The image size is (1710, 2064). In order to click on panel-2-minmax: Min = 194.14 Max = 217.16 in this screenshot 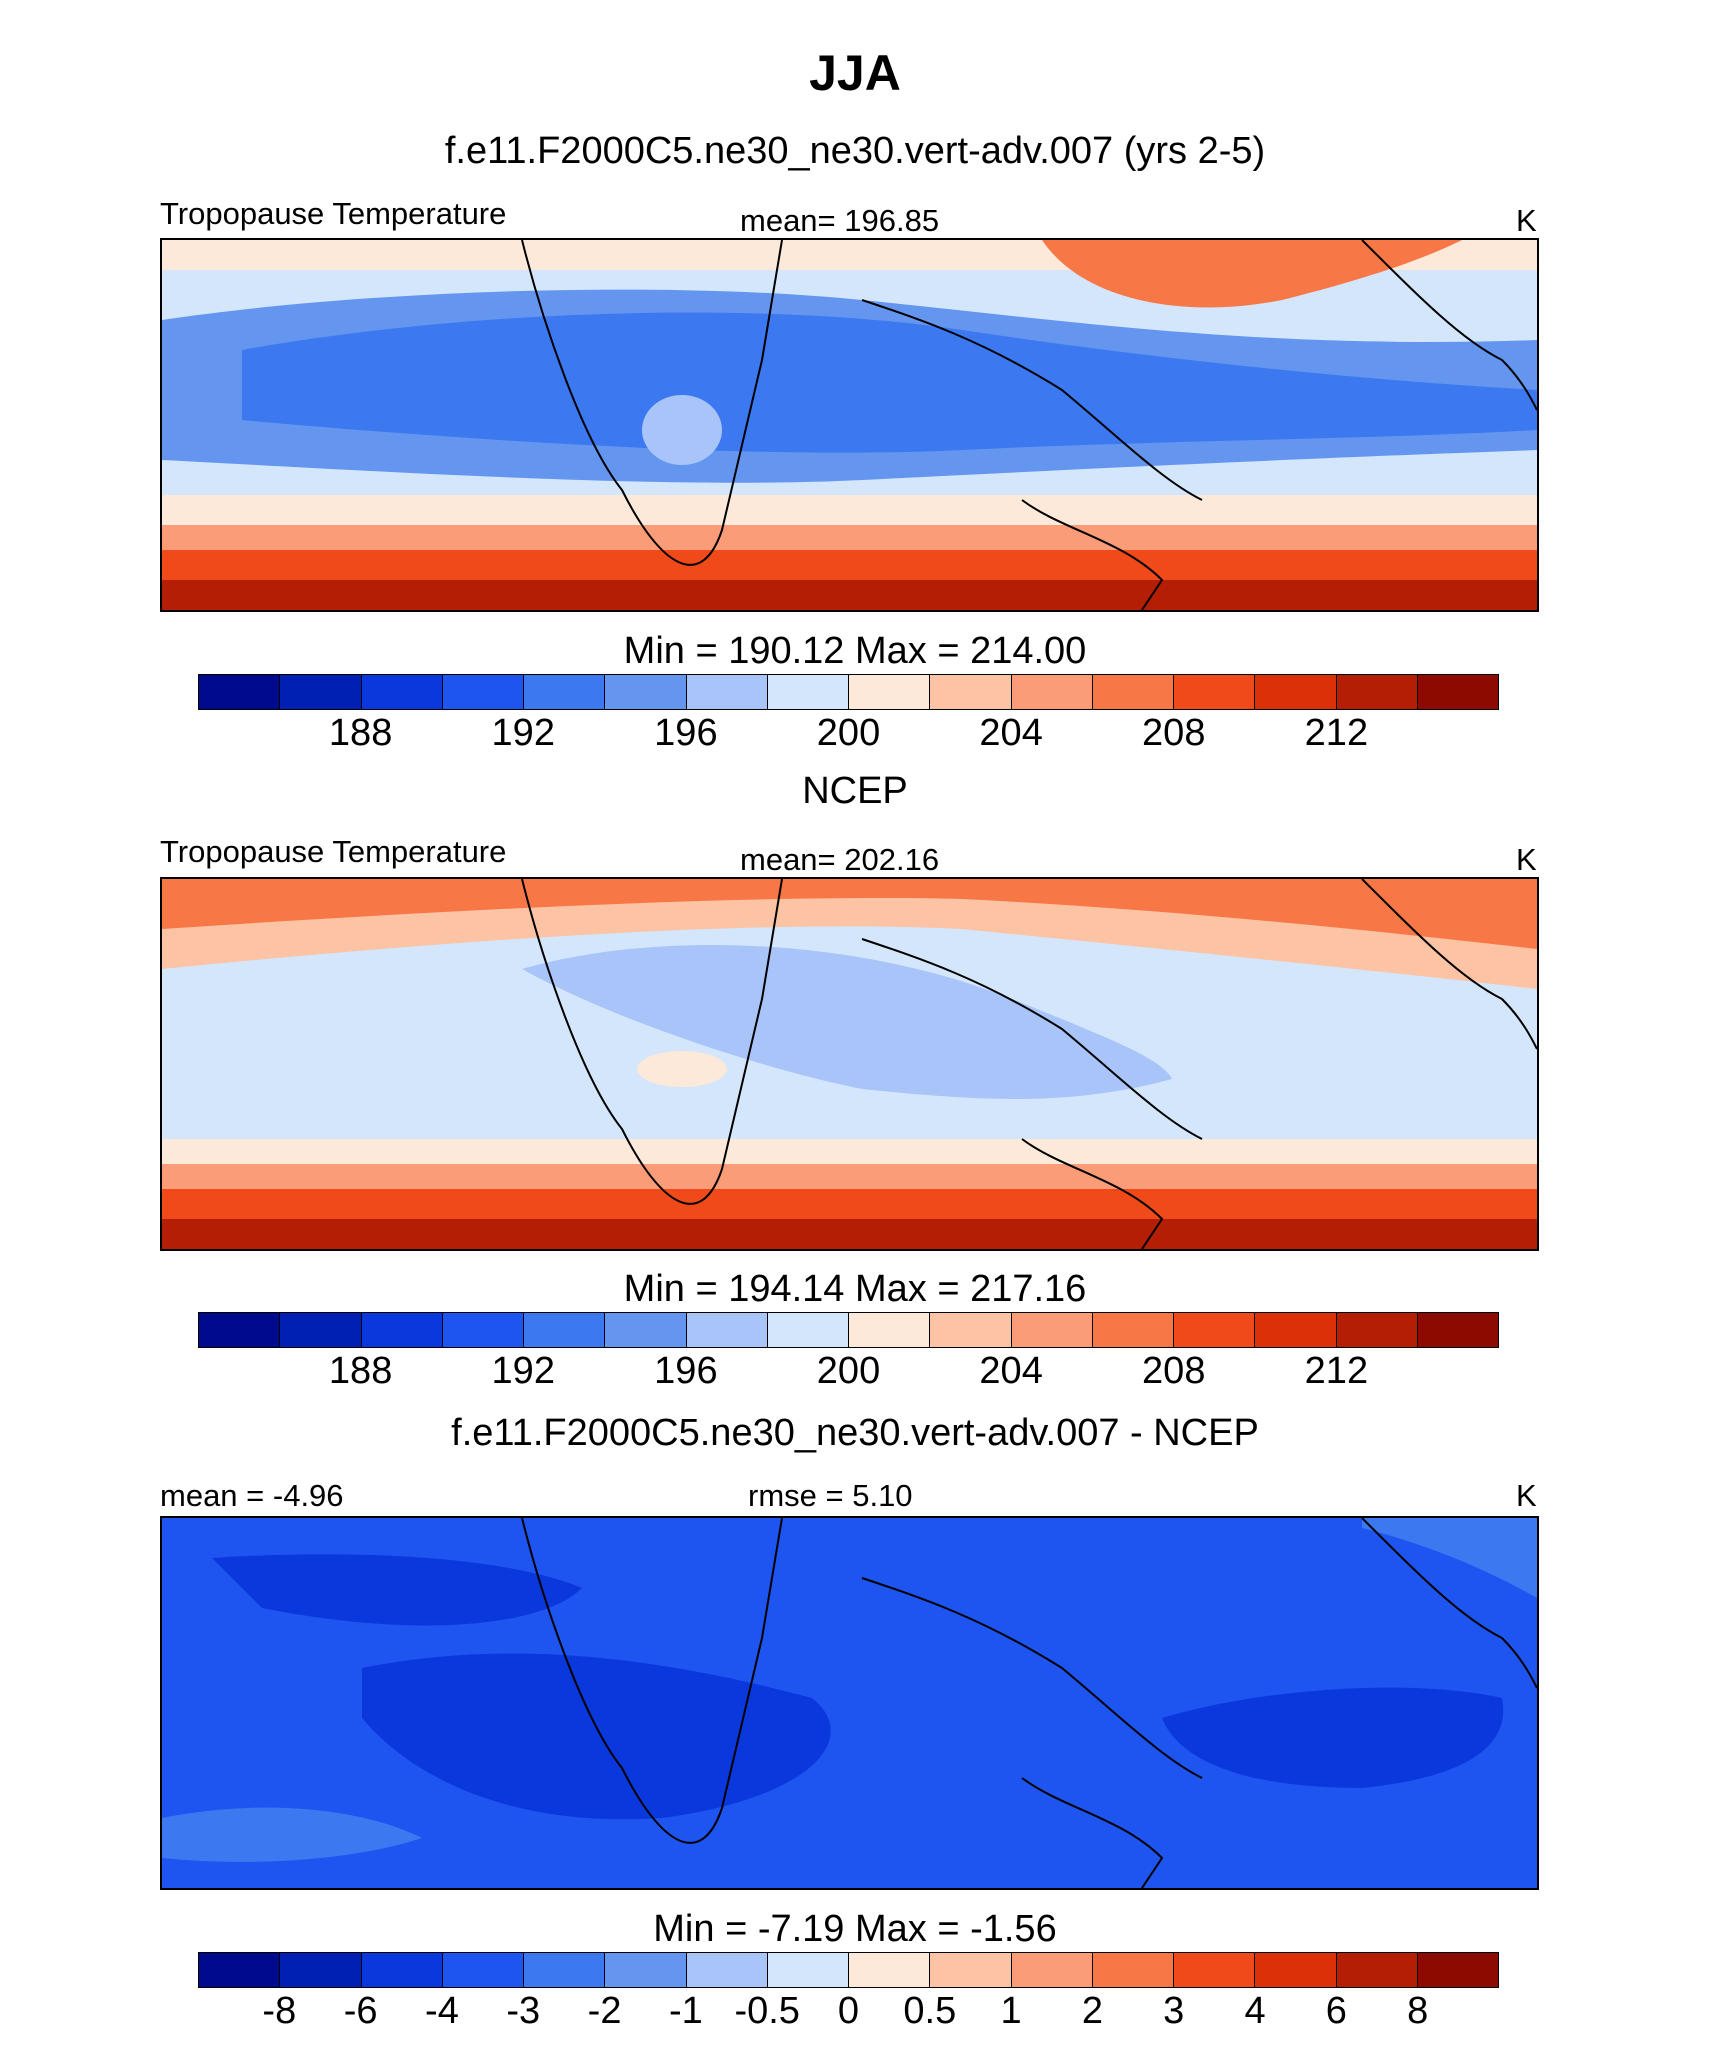, I will do `click(855, 1289)`.